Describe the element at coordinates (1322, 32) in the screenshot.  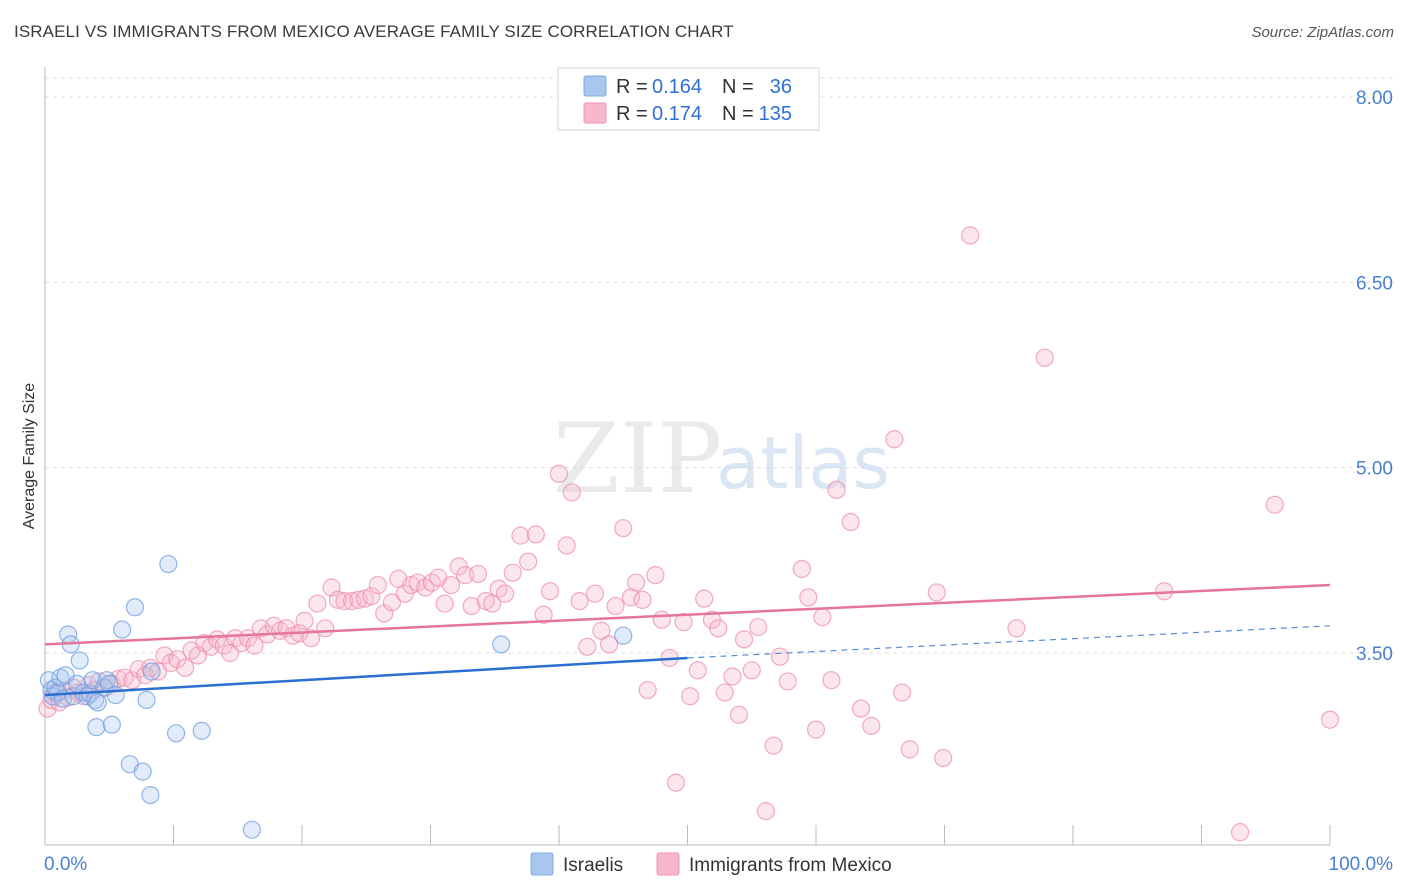
I see `source-label: Source: ZipAtlas.com` at that location.